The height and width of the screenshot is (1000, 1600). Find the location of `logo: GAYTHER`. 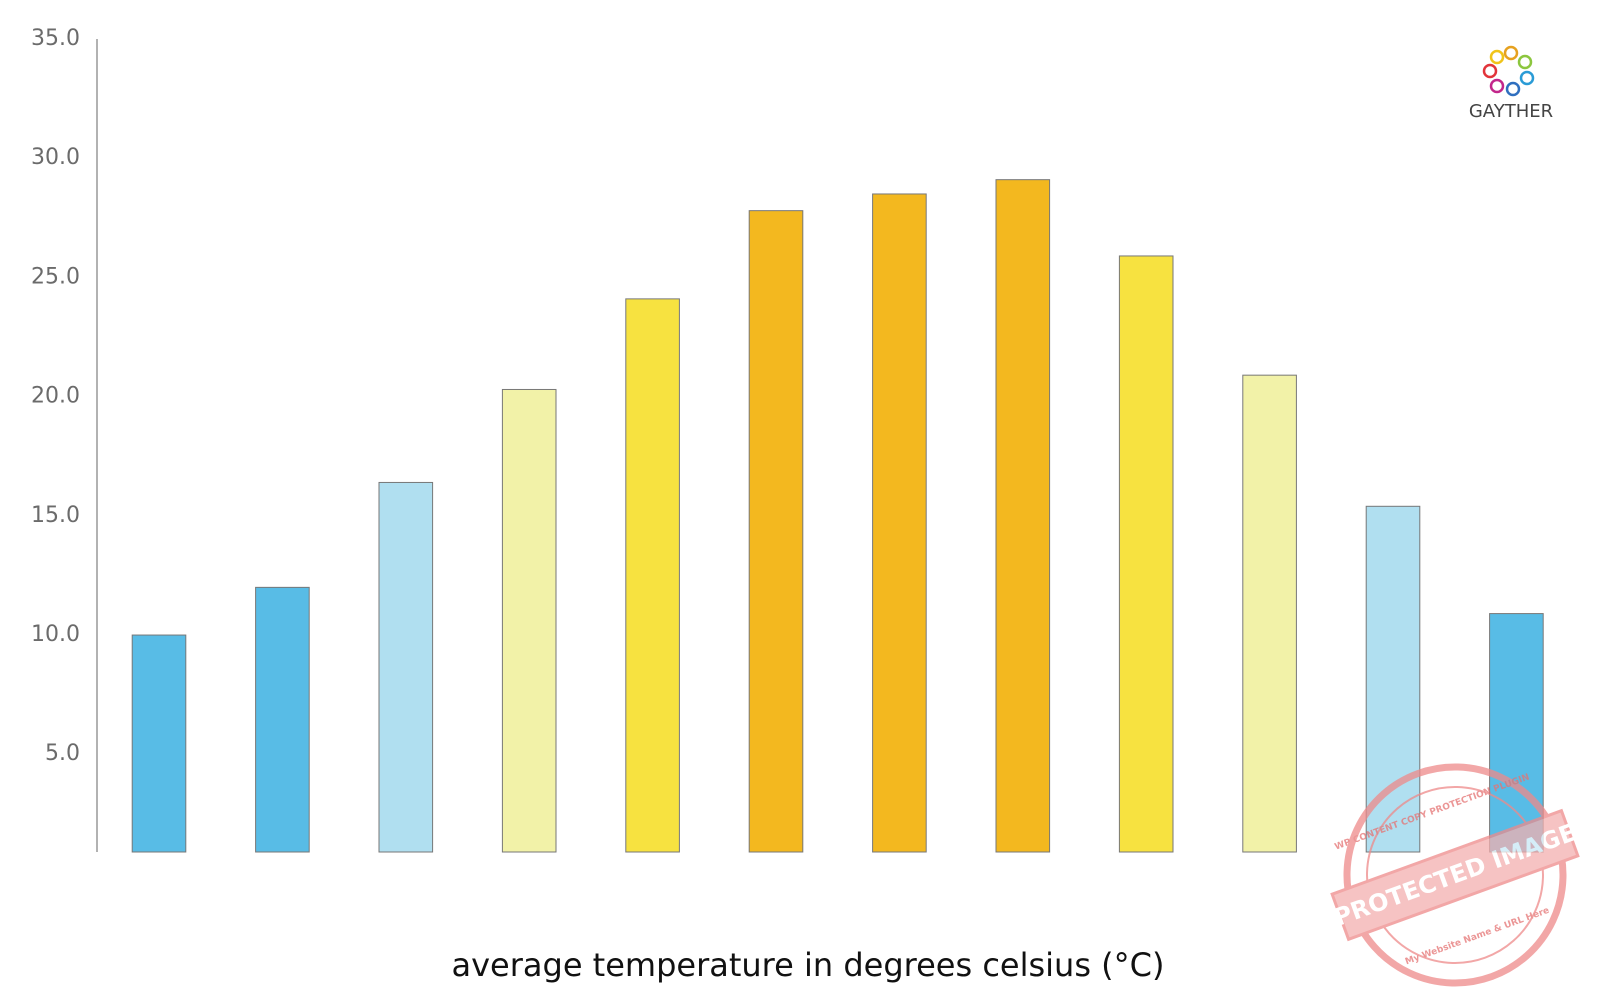

logo: GAYTHER is located at coordinates (1511, 83).